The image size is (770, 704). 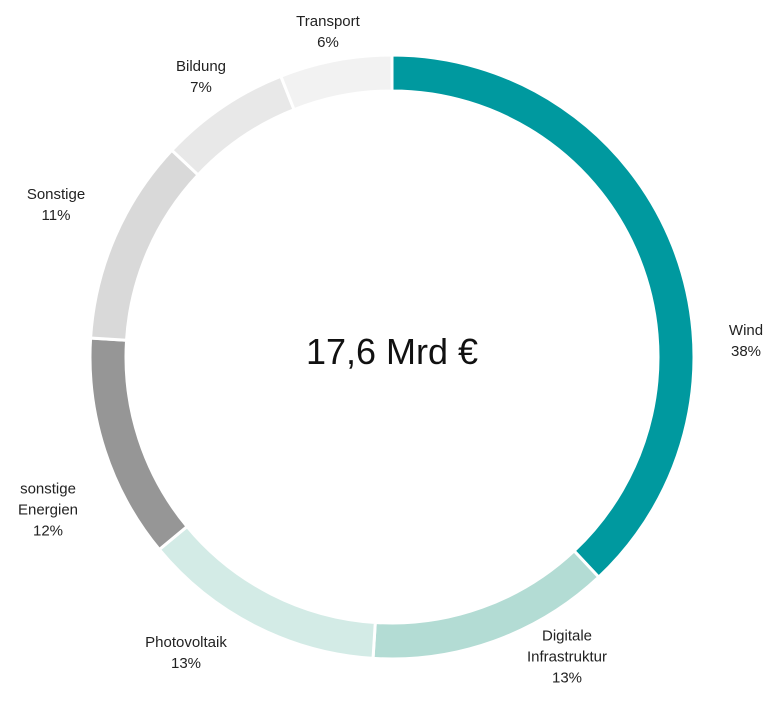 What do you see at coordinates (201, 77) in the screenshot?
I see `segment-label: Bildung 7%` at bounding box center [201, 77].